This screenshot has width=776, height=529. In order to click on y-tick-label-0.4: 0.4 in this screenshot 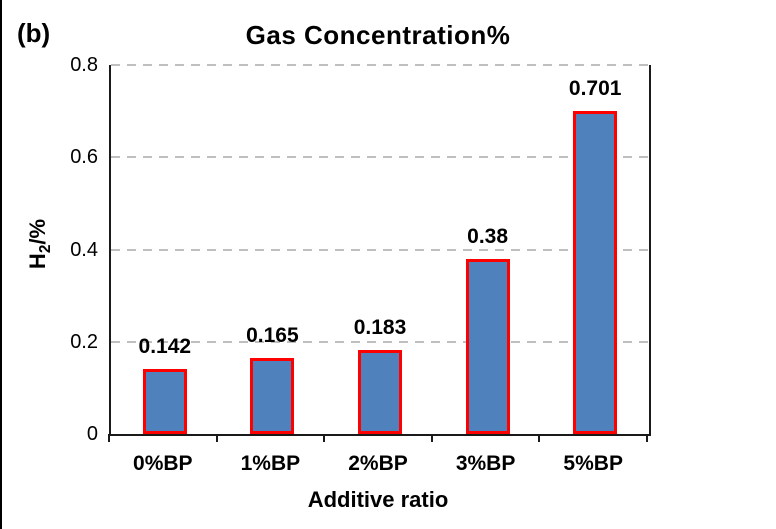, I will do `click(84, 249)`.